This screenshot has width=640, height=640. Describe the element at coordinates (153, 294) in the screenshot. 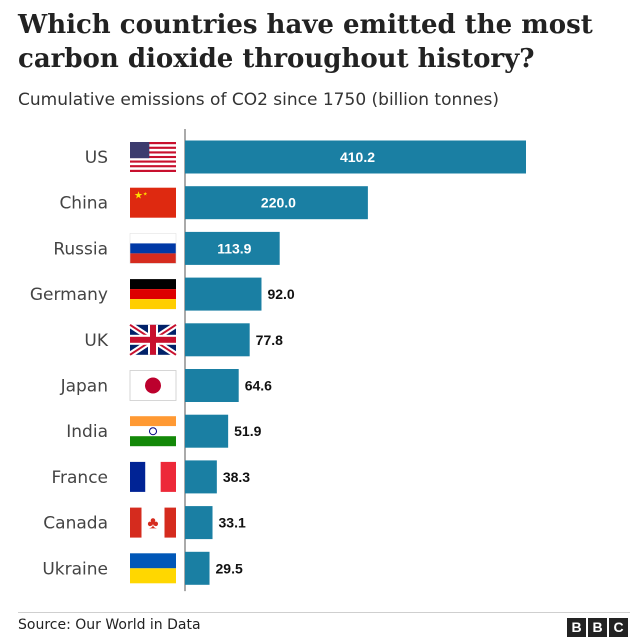

I see `germany-flag-icon` at that location.